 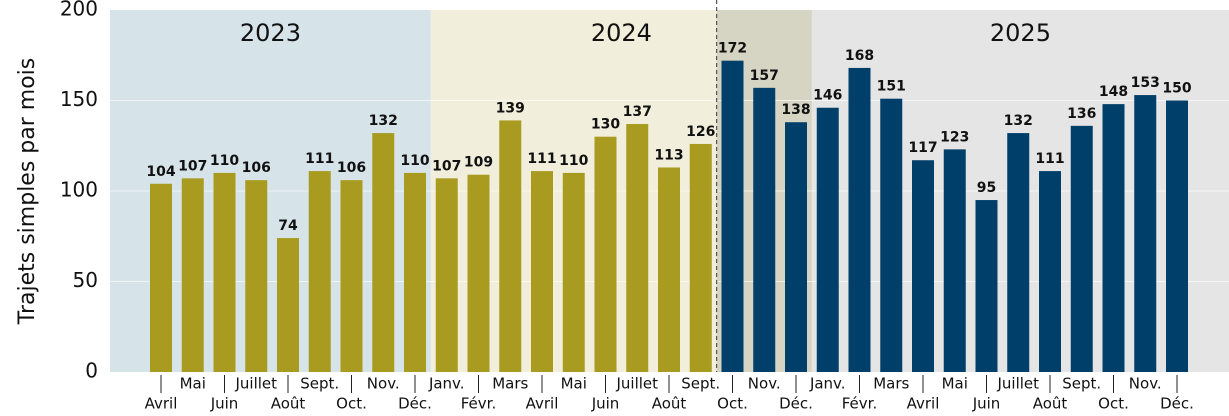 What do you see at coordinates (1176, 89) in the screenshot?
I see `value-label: 150` at bounding box center [1176, 89].